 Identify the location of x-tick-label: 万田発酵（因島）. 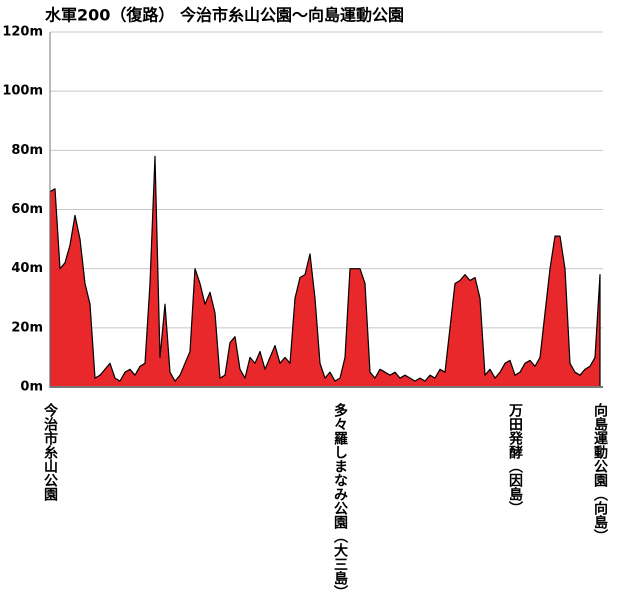
(515, 459).